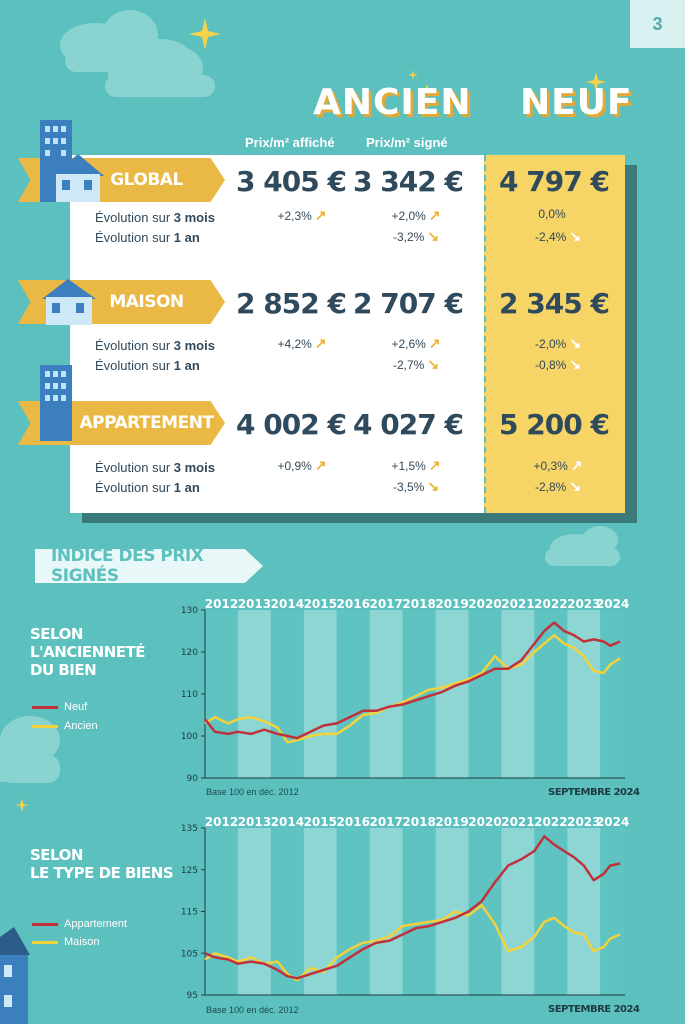 The image size is (685, 1024). What do you see at coordinates (408, 181) in the screenshot?
I see `global-prix-signe: 3 342 €` at bounding box center [408, 181].